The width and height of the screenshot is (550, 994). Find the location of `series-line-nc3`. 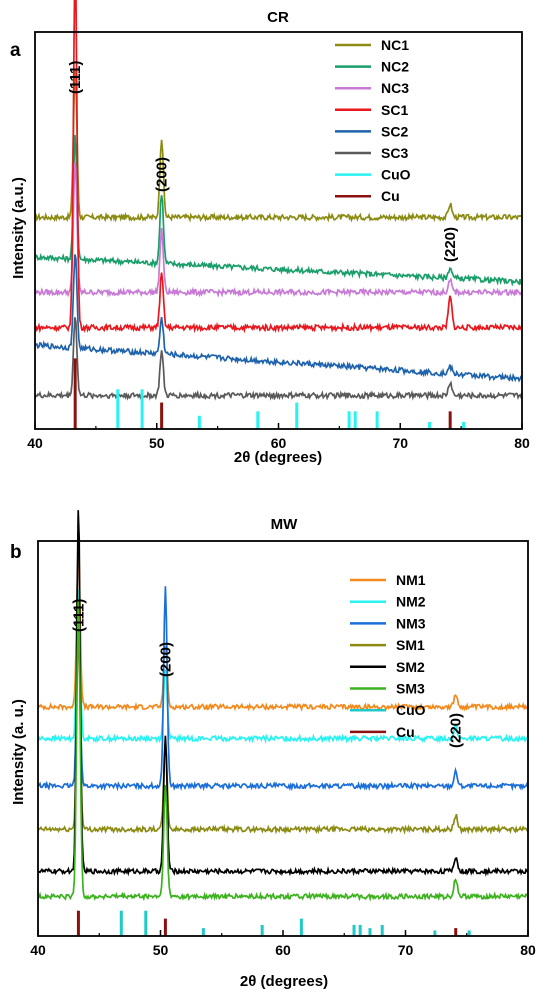

series-line-nc3 is located at coordinates (278, 230).